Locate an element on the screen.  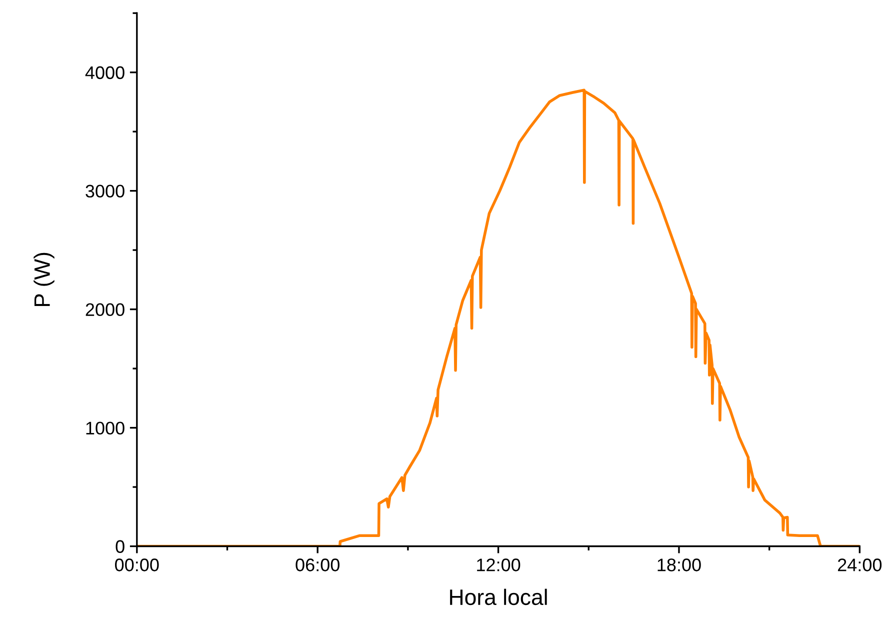
y-axis-title: P (W) is located at coordinates (44, 279).